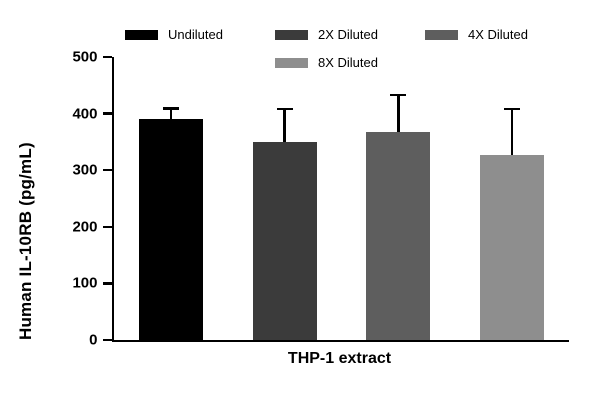 The height and width of the screenshot is (400, 600). What do you see at coordinates (195, 34) in the screenshot?
I see `legend-label: Undiluted` at bounding box center [195, 34].